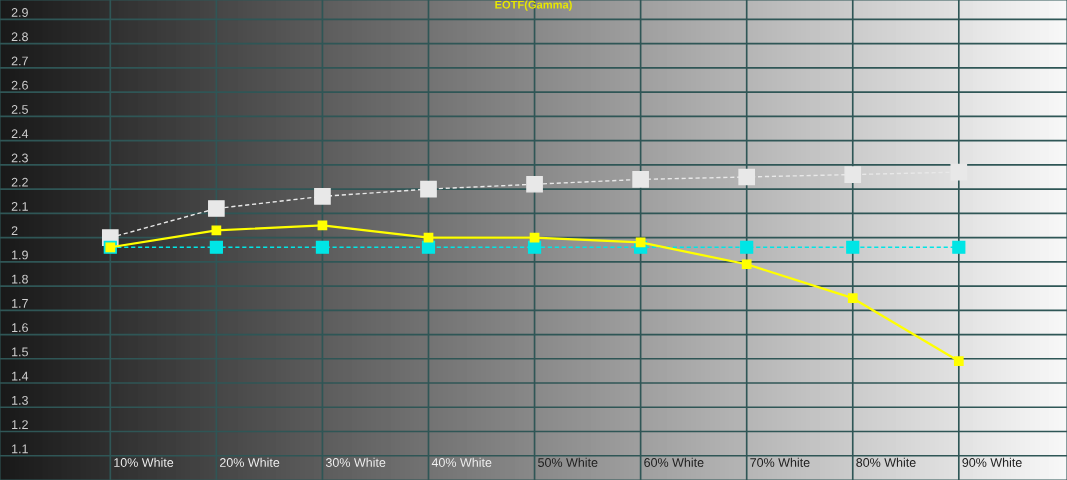 The image size is (1067, 480). Describe the element at coordinates (20, 376) in the screenshot. I see `y-tick-label: 1.4` at that location.